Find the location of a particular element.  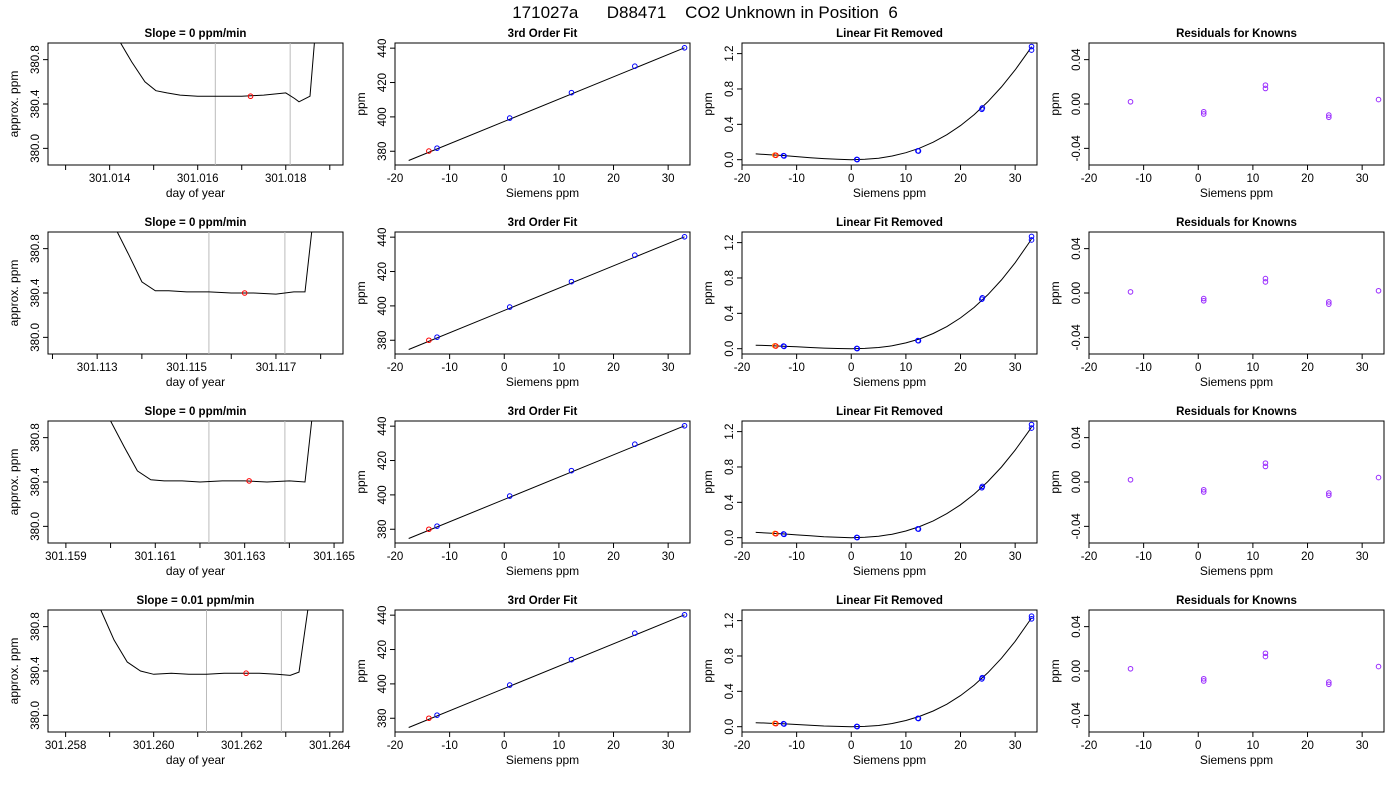

y-tick-label: 0.00 is located at coordinates (1077, 482).